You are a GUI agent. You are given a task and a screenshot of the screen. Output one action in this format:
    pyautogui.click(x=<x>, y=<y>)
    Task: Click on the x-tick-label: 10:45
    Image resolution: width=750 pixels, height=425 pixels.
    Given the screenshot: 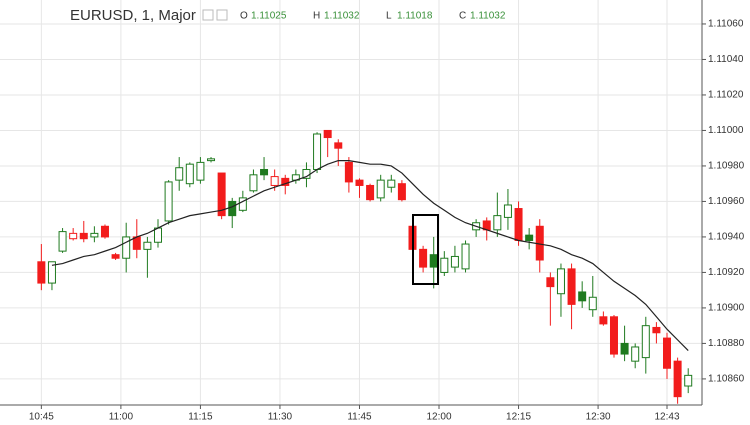 What is the action you would take?
    pyautogui.click(x=41, y=417)
    